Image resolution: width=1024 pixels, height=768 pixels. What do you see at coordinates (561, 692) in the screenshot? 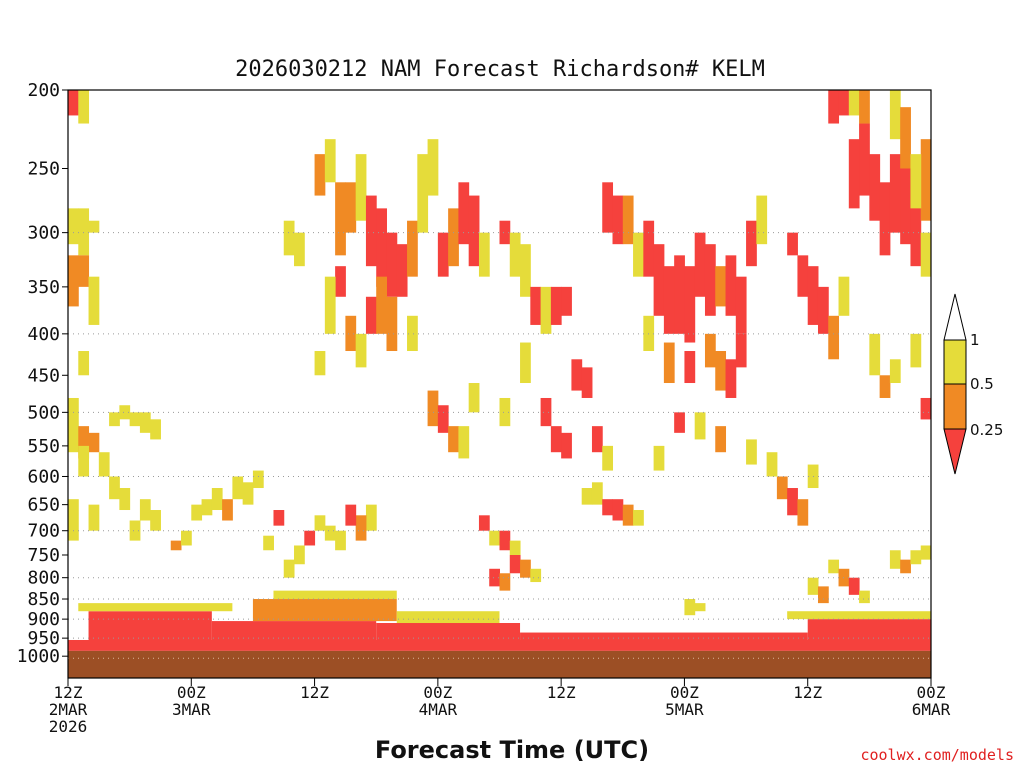
I see `xtick-label-4-0: 12Z` at bounding box center [561, 692].